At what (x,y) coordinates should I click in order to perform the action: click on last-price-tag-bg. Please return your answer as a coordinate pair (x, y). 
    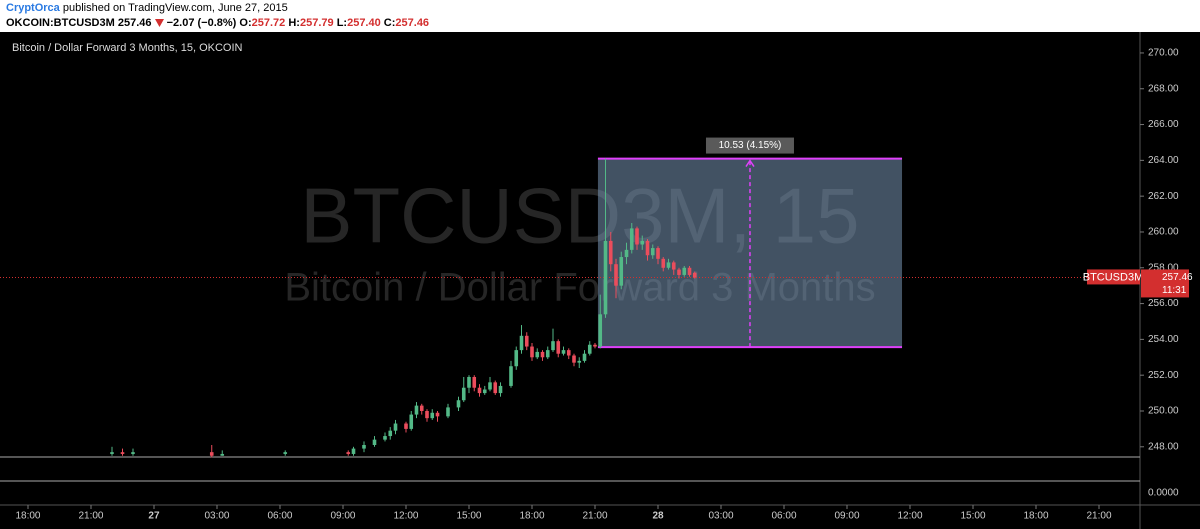
    Looking at the image, I should click on (1113, 277).